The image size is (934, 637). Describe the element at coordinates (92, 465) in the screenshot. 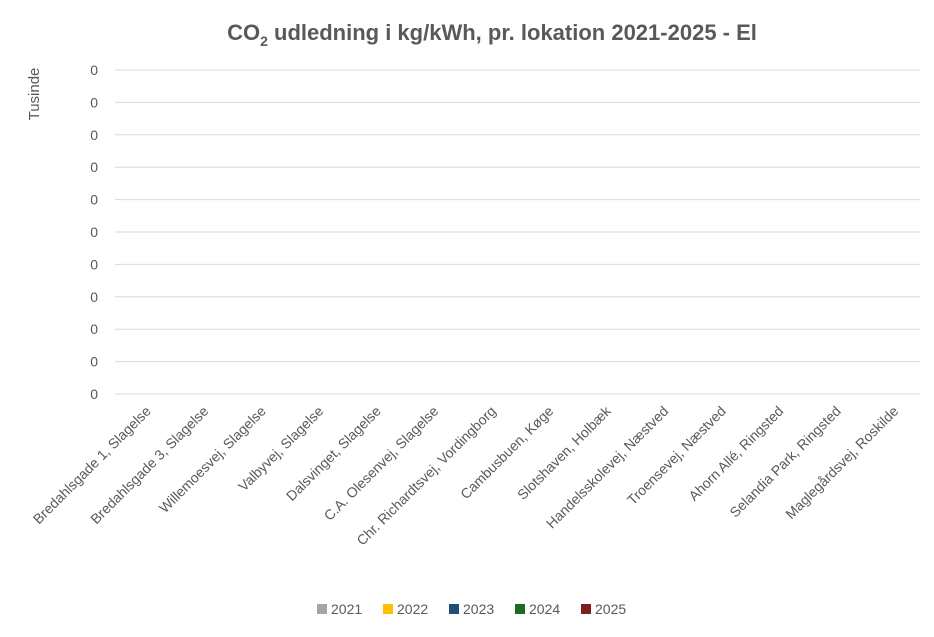

I see `x-tick-label: Bredahlsgade 1, Slagelse` at that location.